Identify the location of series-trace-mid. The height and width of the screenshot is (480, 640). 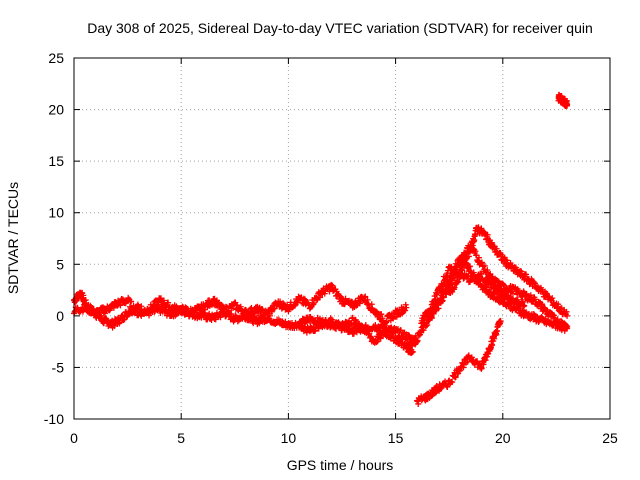
(473, 295).